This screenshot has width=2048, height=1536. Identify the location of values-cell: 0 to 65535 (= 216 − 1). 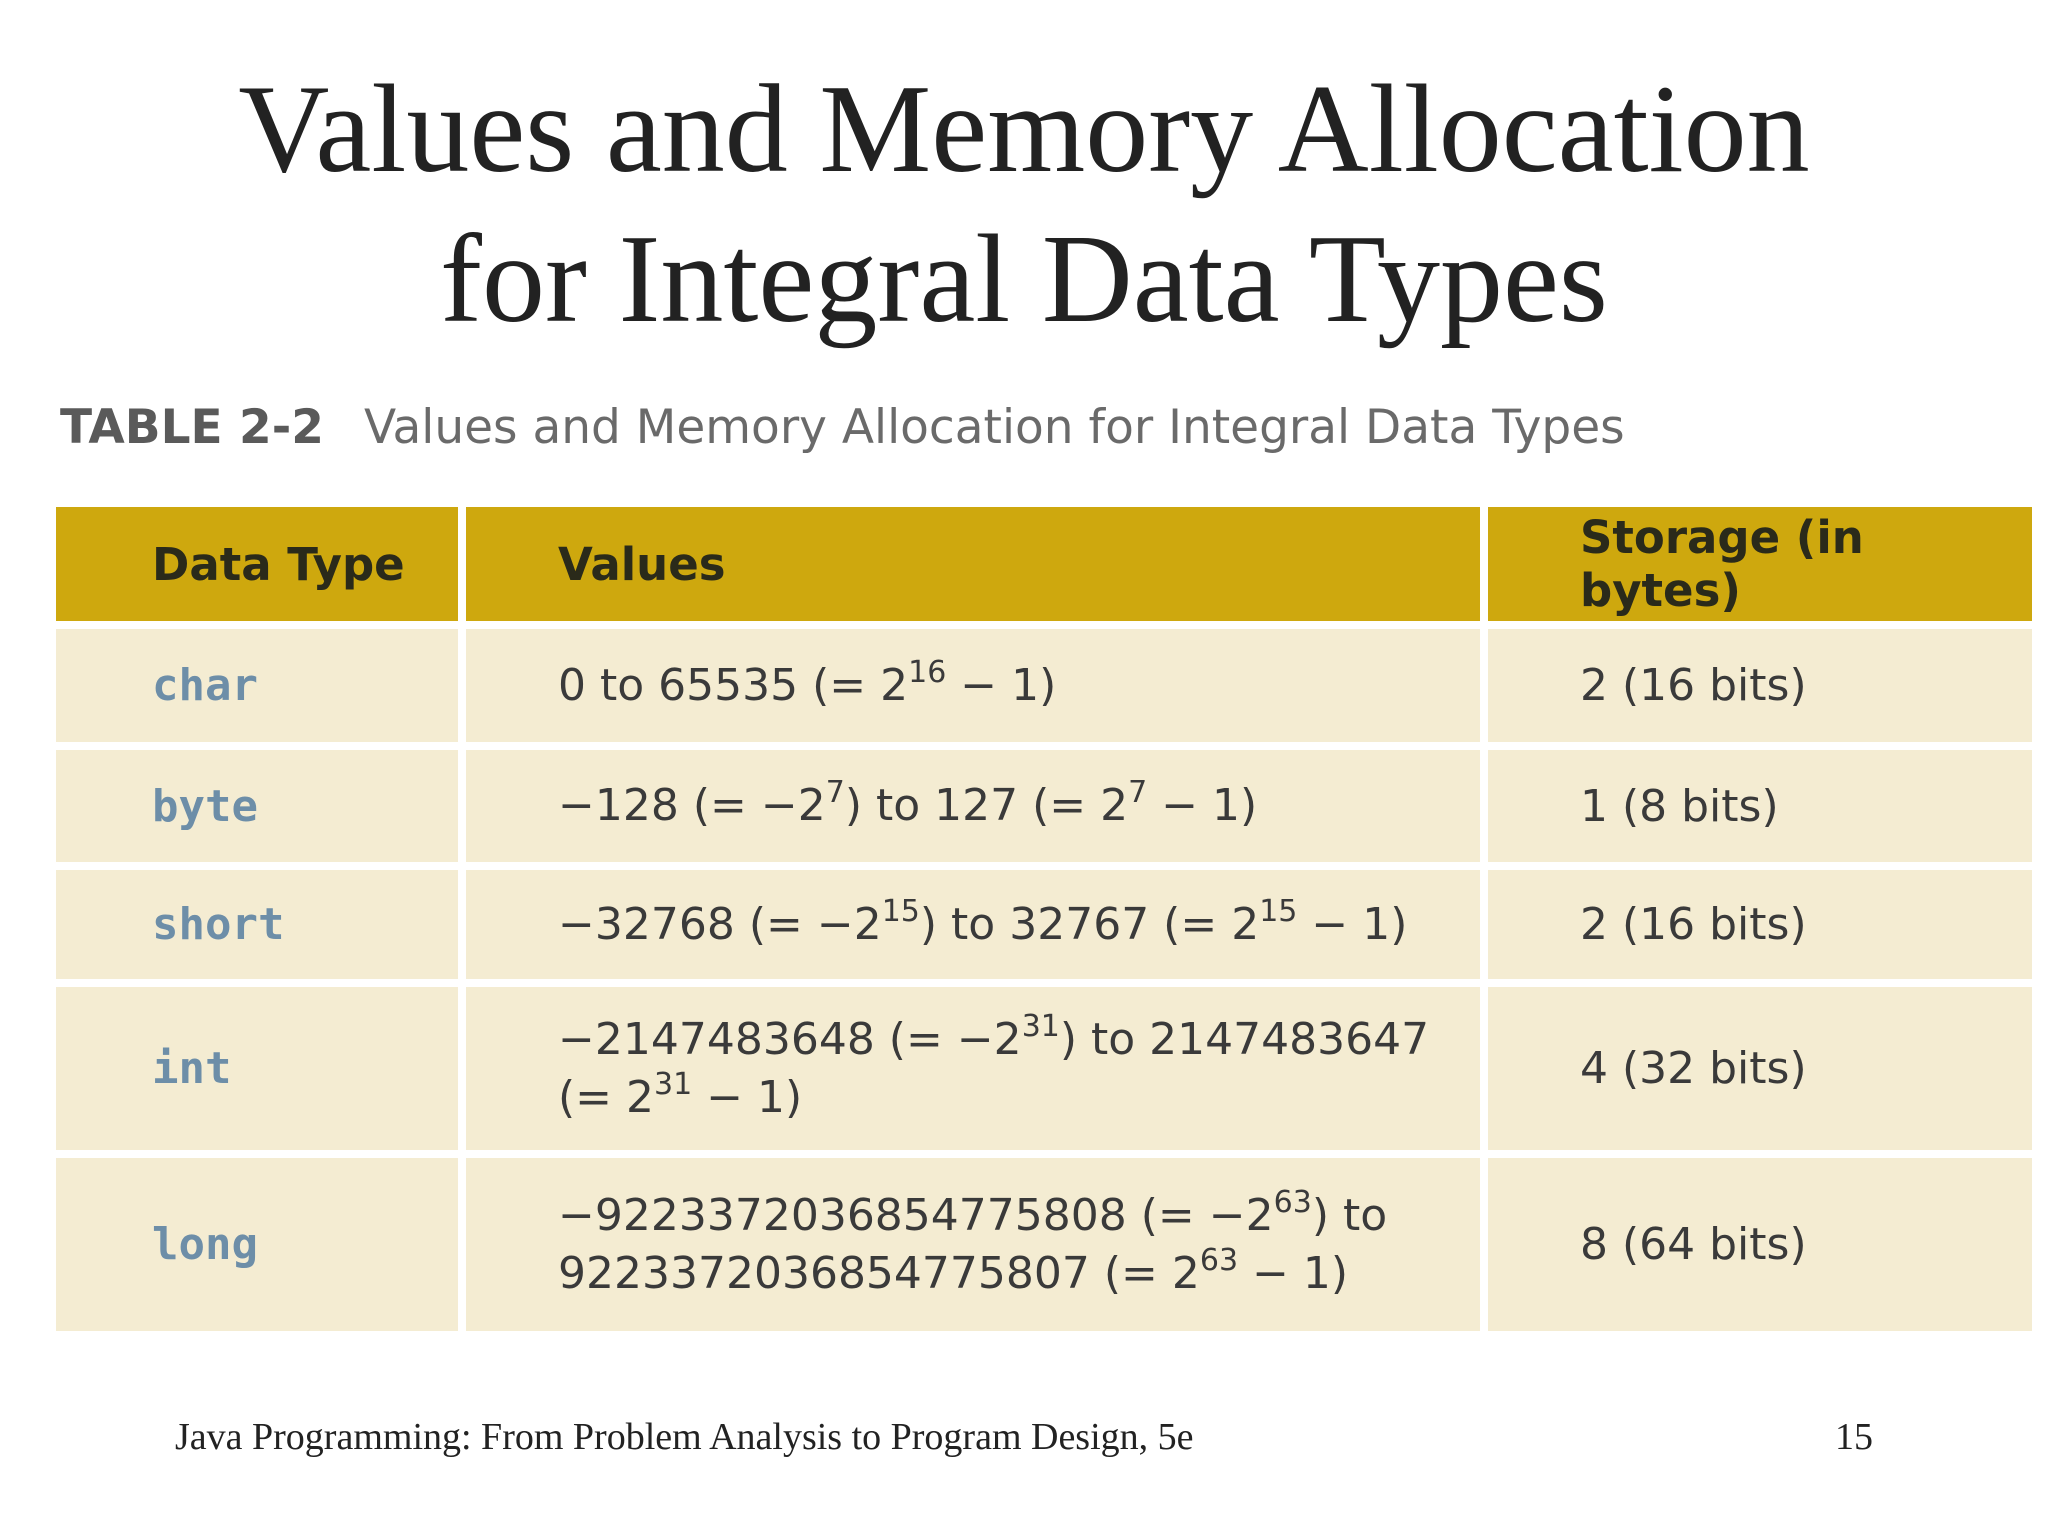
(973, 685).